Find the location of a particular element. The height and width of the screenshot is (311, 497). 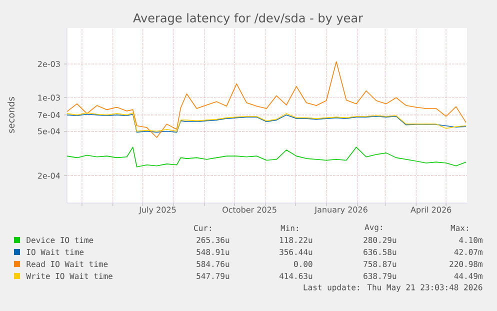

text: 280.29u is located at coordinates (380, 240).